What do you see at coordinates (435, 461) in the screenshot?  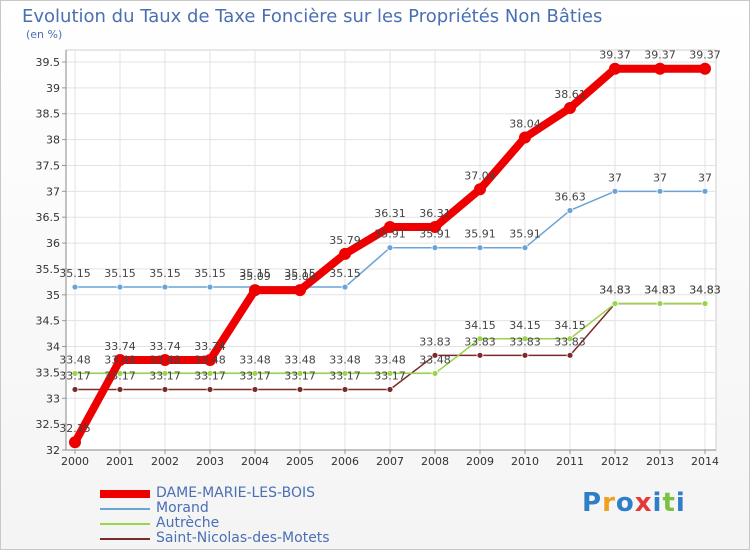 I see `x-tick-label: 2008` at bounding box center [435, 461].